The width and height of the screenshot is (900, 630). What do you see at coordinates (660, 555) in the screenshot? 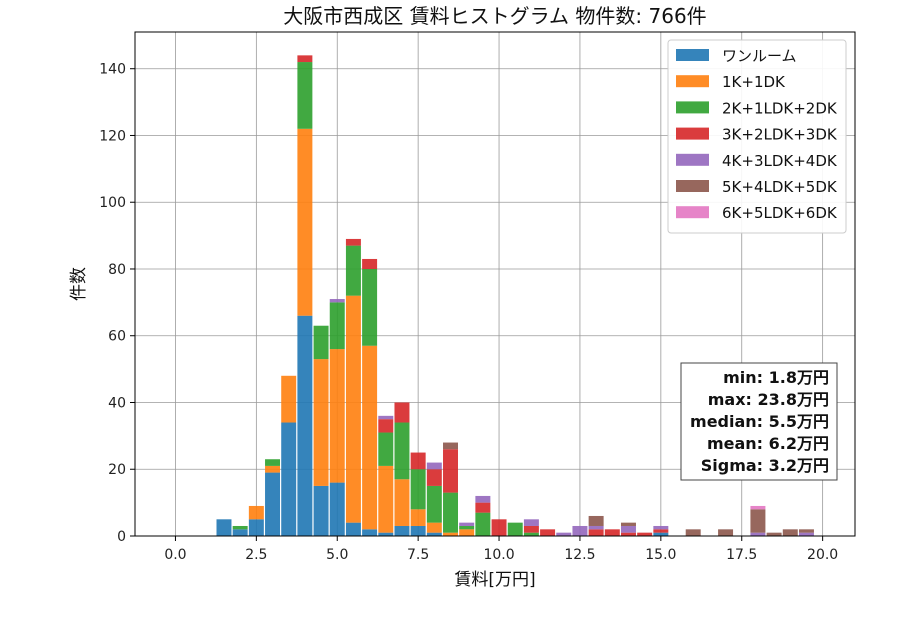
I see `x-tick-label: 15.0` at bounding box center [660, 555].